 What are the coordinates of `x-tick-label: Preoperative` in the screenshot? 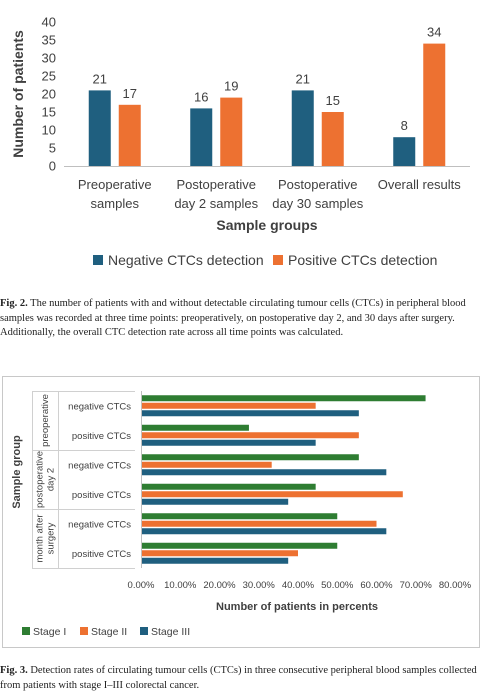 It's located at (115, 184).